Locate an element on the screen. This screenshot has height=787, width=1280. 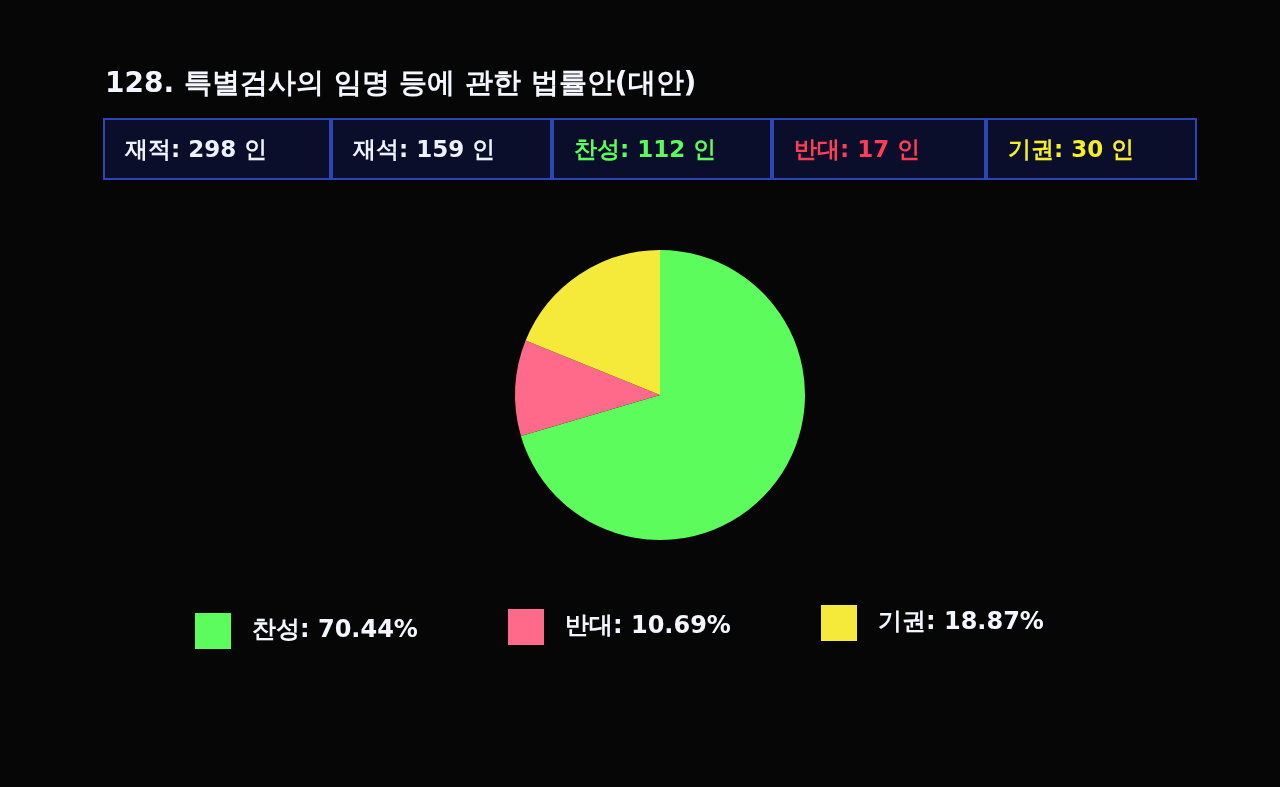
chart-title: 128. 특별검사의 임명 등에 관한 법률안(대안) is located at coordinates (401, 83).